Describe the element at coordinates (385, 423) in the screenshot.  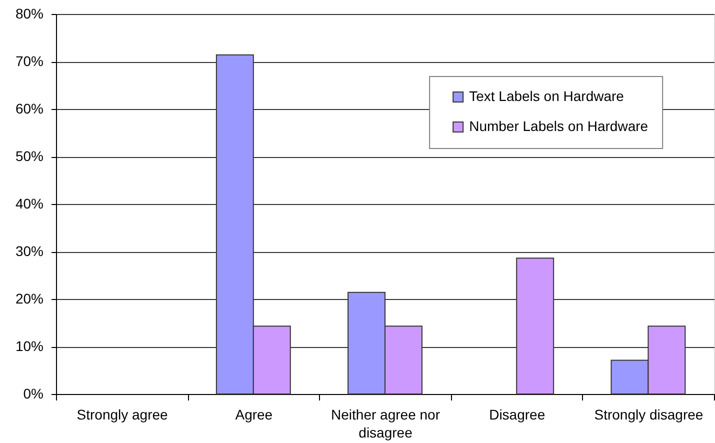
I see `x-tick-label: Neither agree nor disagree` at that location.